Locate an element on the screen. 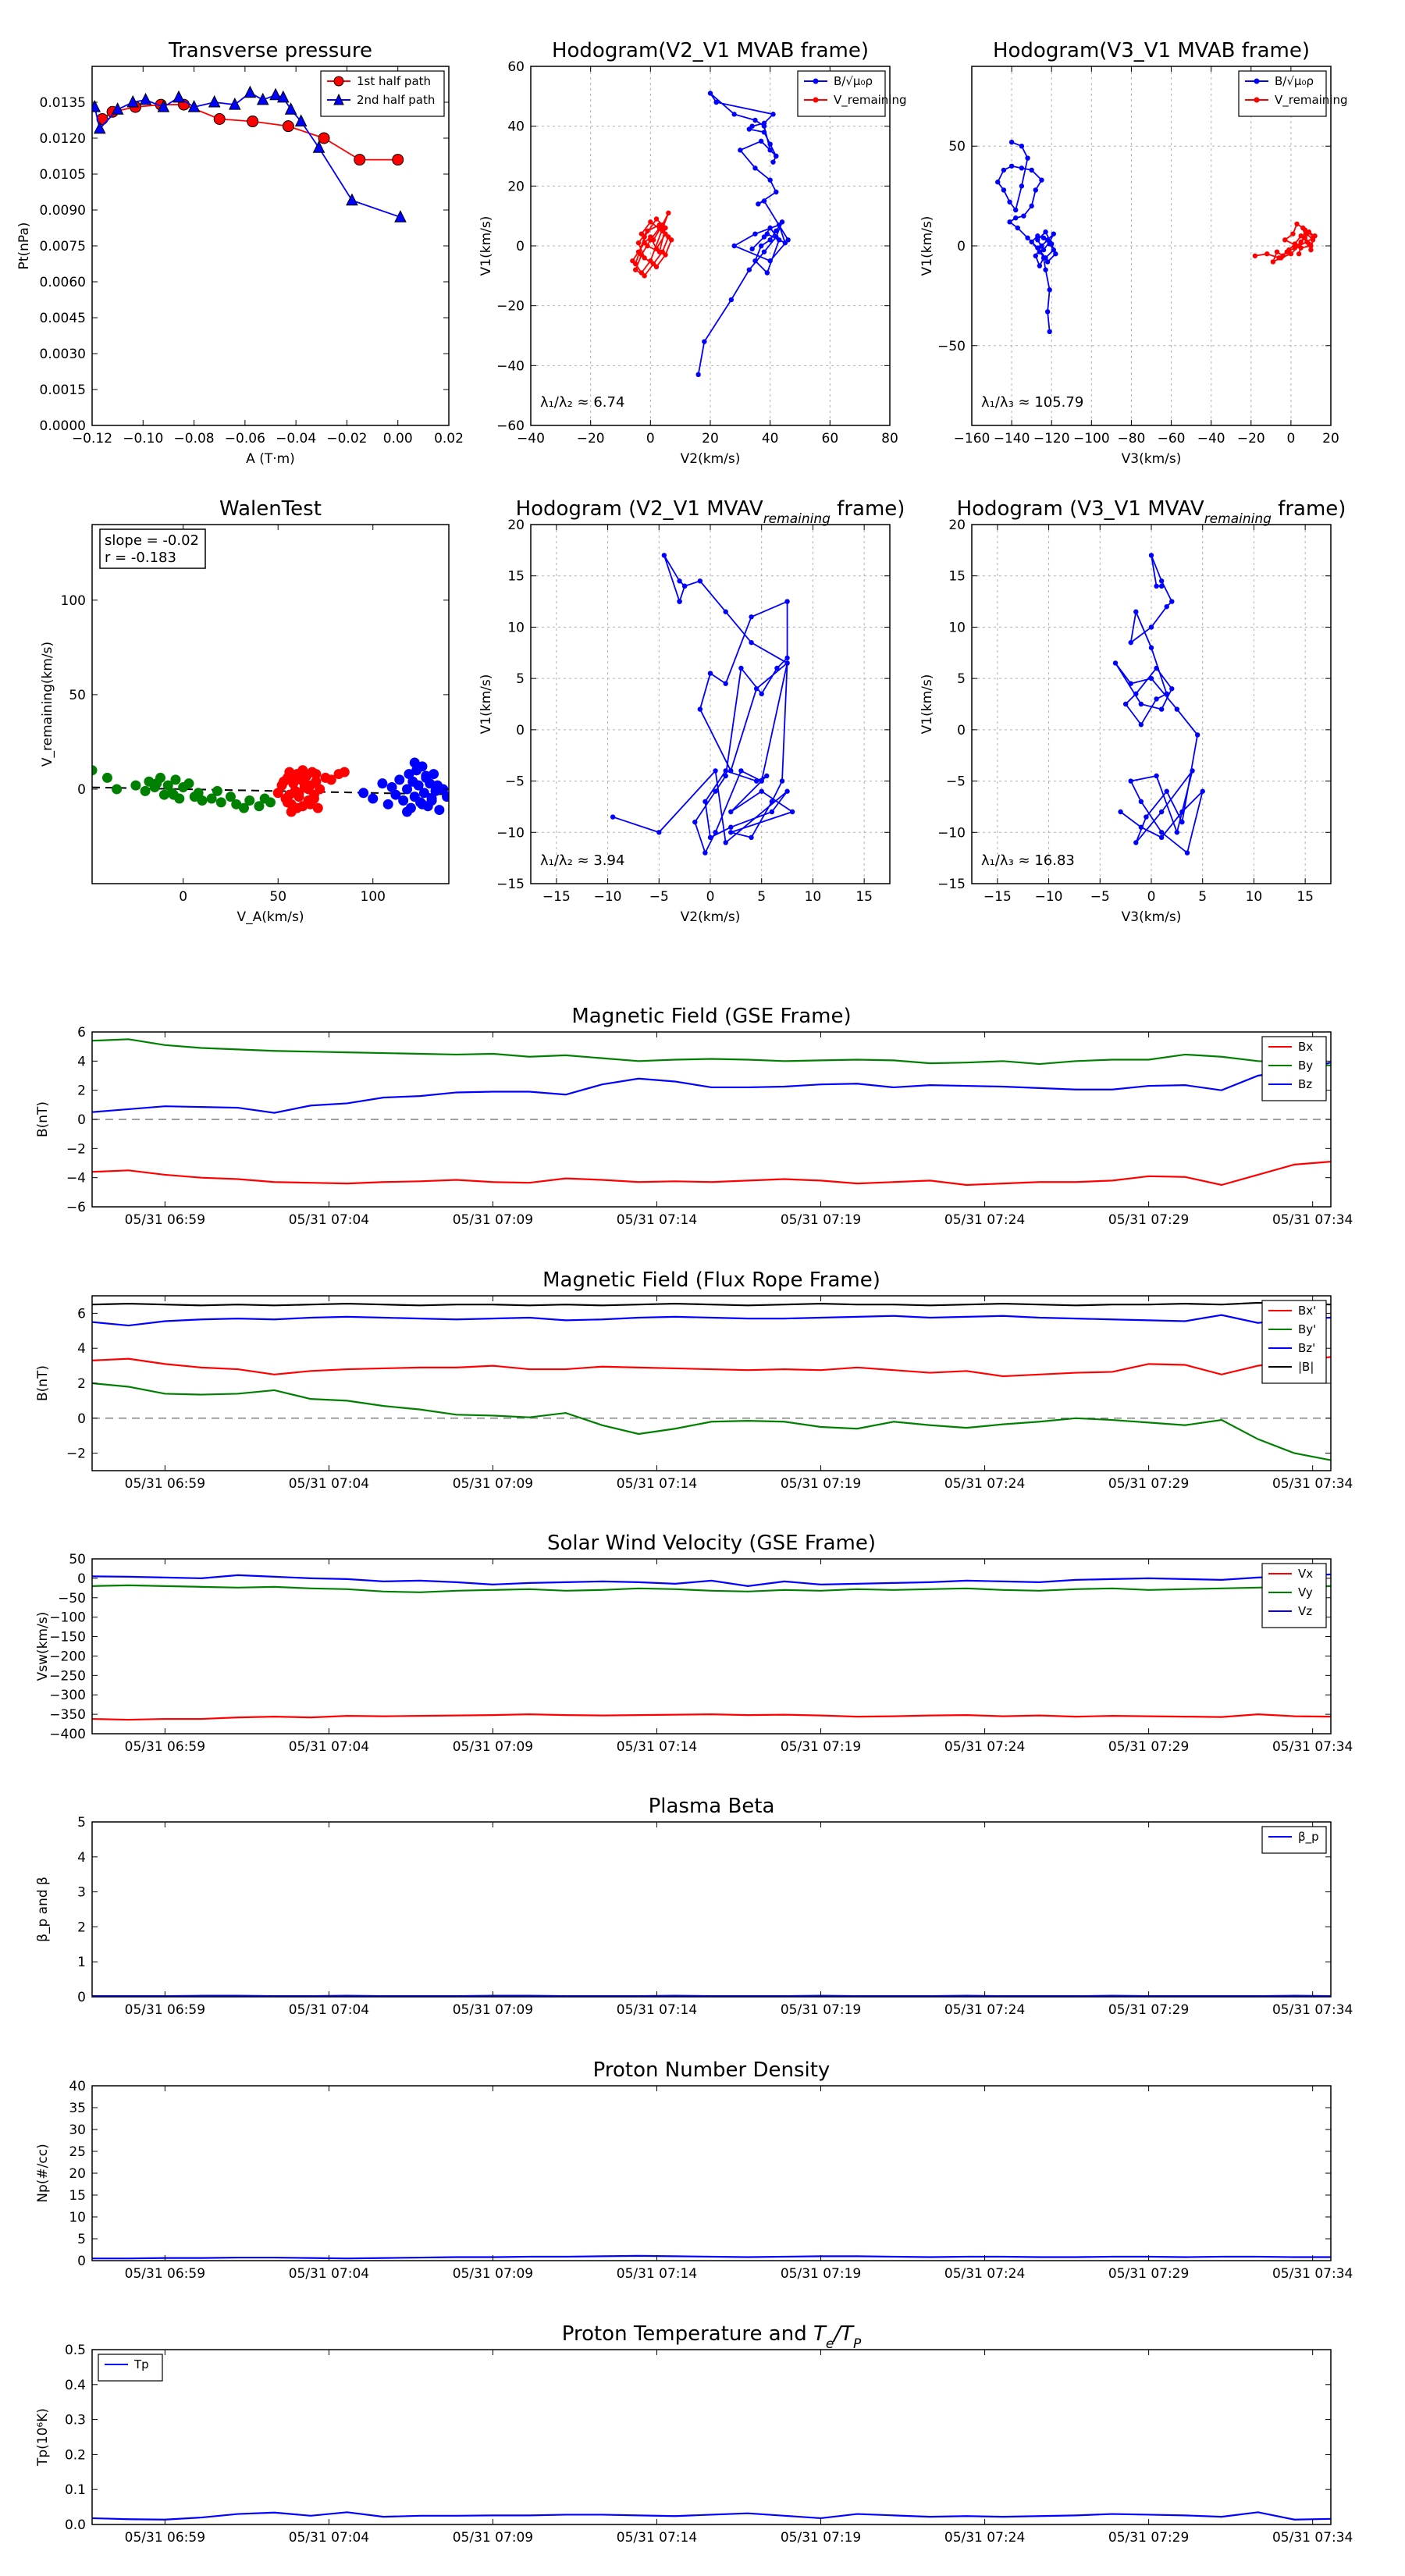  chart-title: Hodogram(V3_V1 MVAB frame) is located at coordinates (1151, 51).